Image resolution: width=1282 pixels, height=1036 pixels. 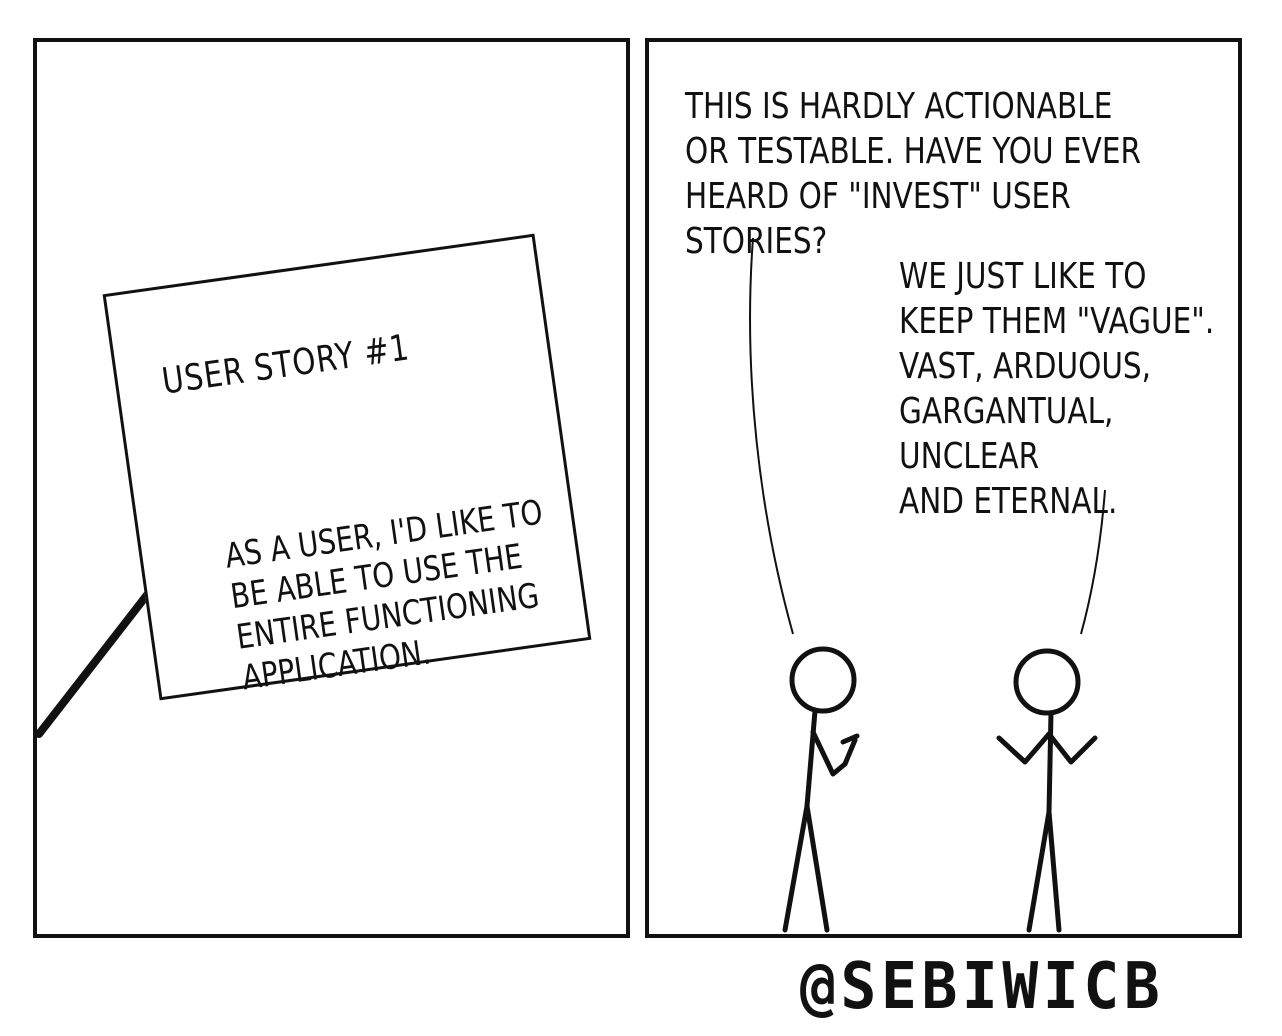 What do you see at coordinates (771, 436) in the screenshot?
I see `speech-tail-left` at bounding box center [771, 436].